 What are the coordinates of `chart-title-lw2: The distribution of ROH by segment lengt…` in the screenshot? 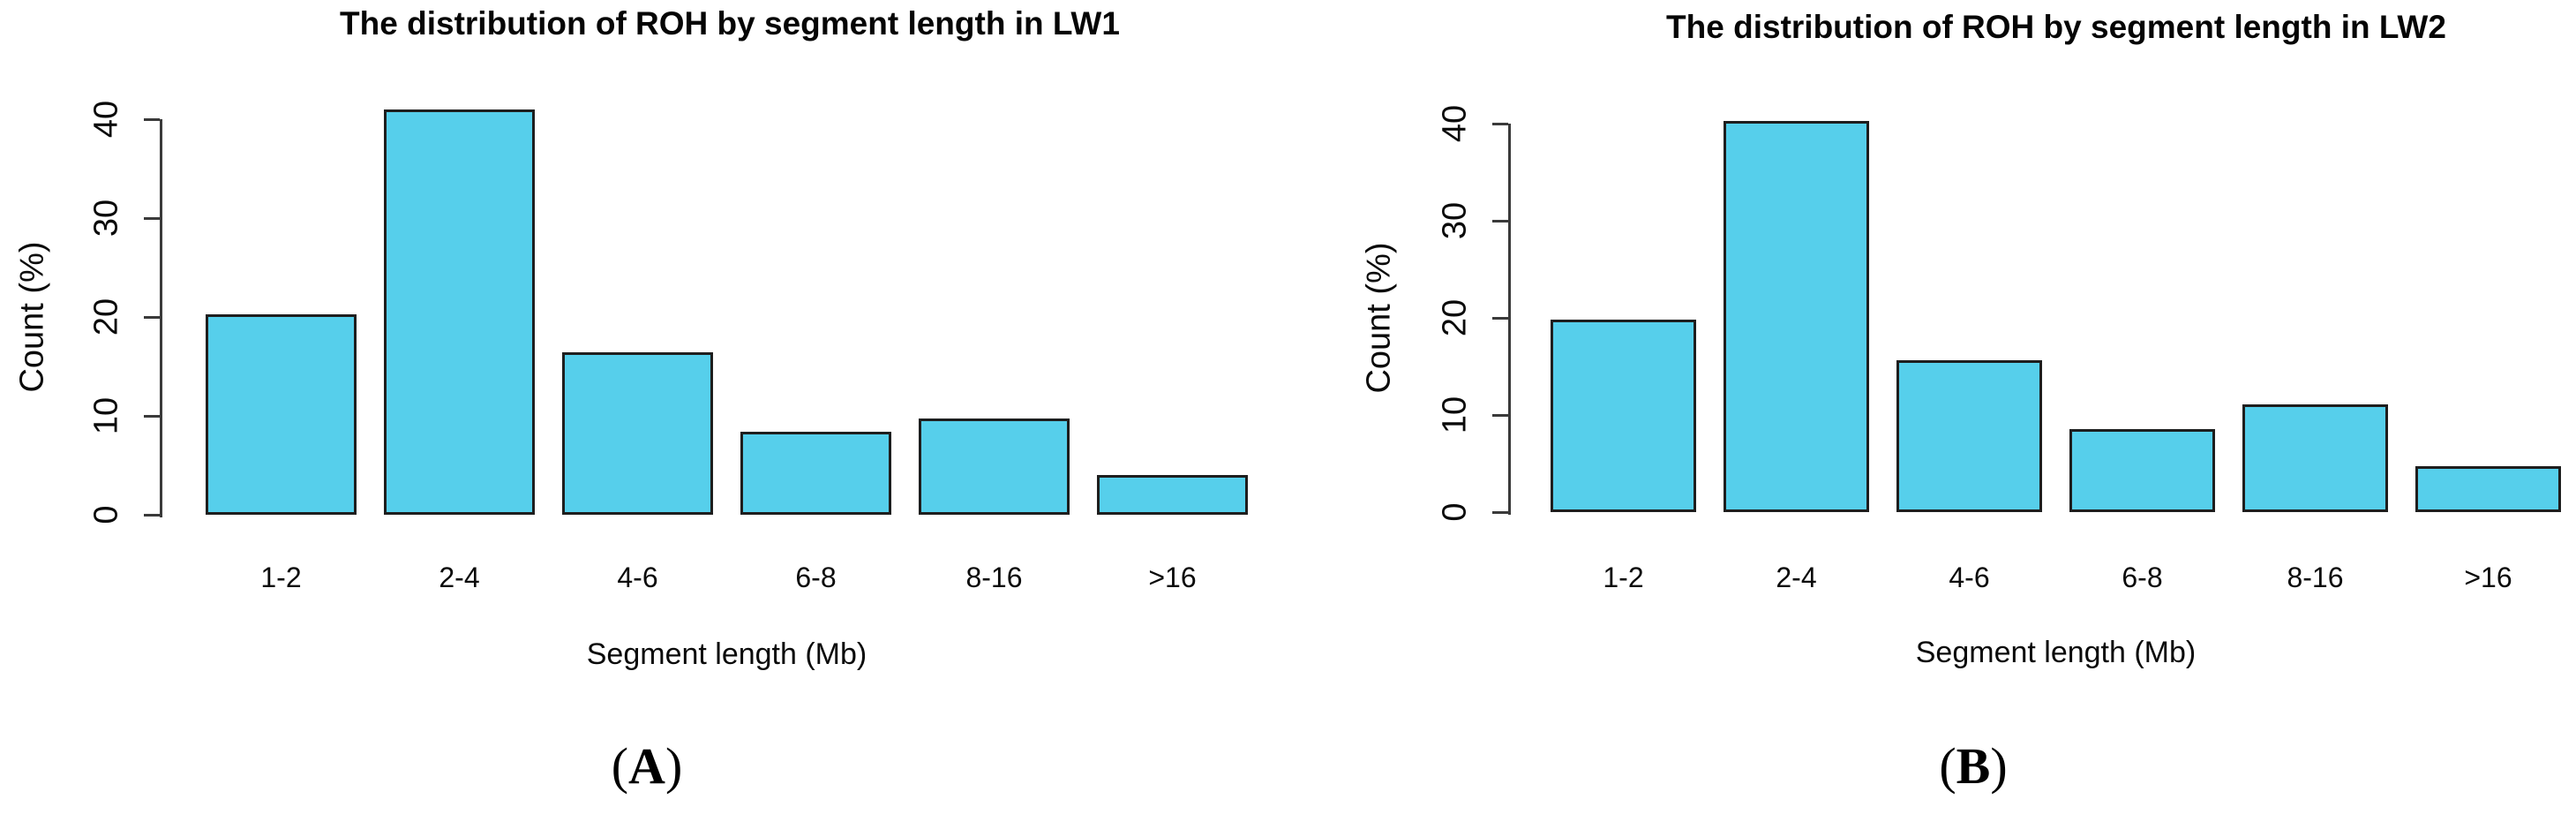 It's located at (2056, 27).